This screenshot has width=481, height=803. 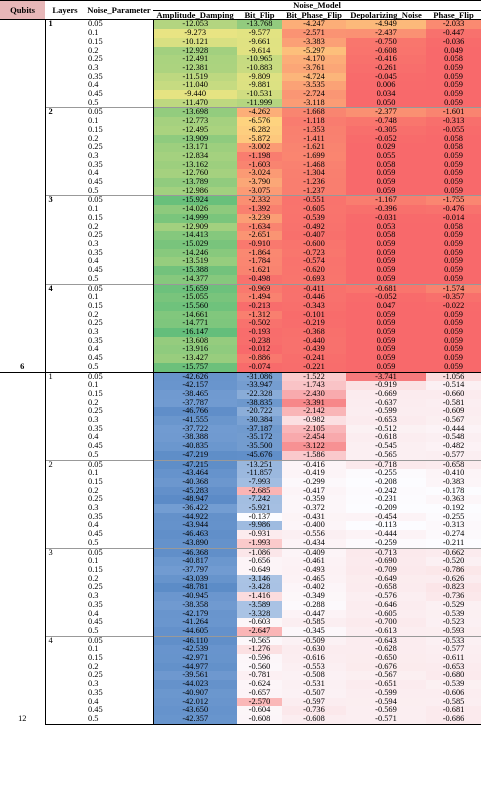 What do you see at coordinates (240, 306) in the screenshot?
I see `table-row: 0.15 -15.560 -0.213 -0.343 0.047 -0.022` at bounding box center [240, 306].